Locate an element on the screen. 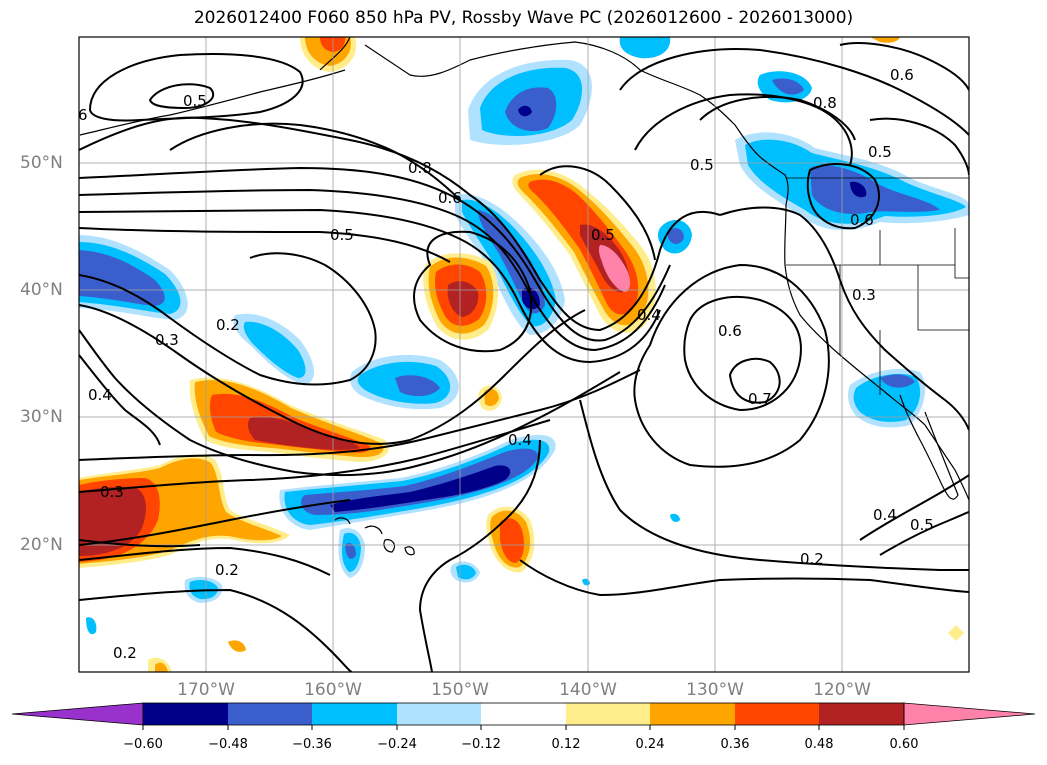  colorbar-tick-label: −0.48 is located at coordinates (228, 744).